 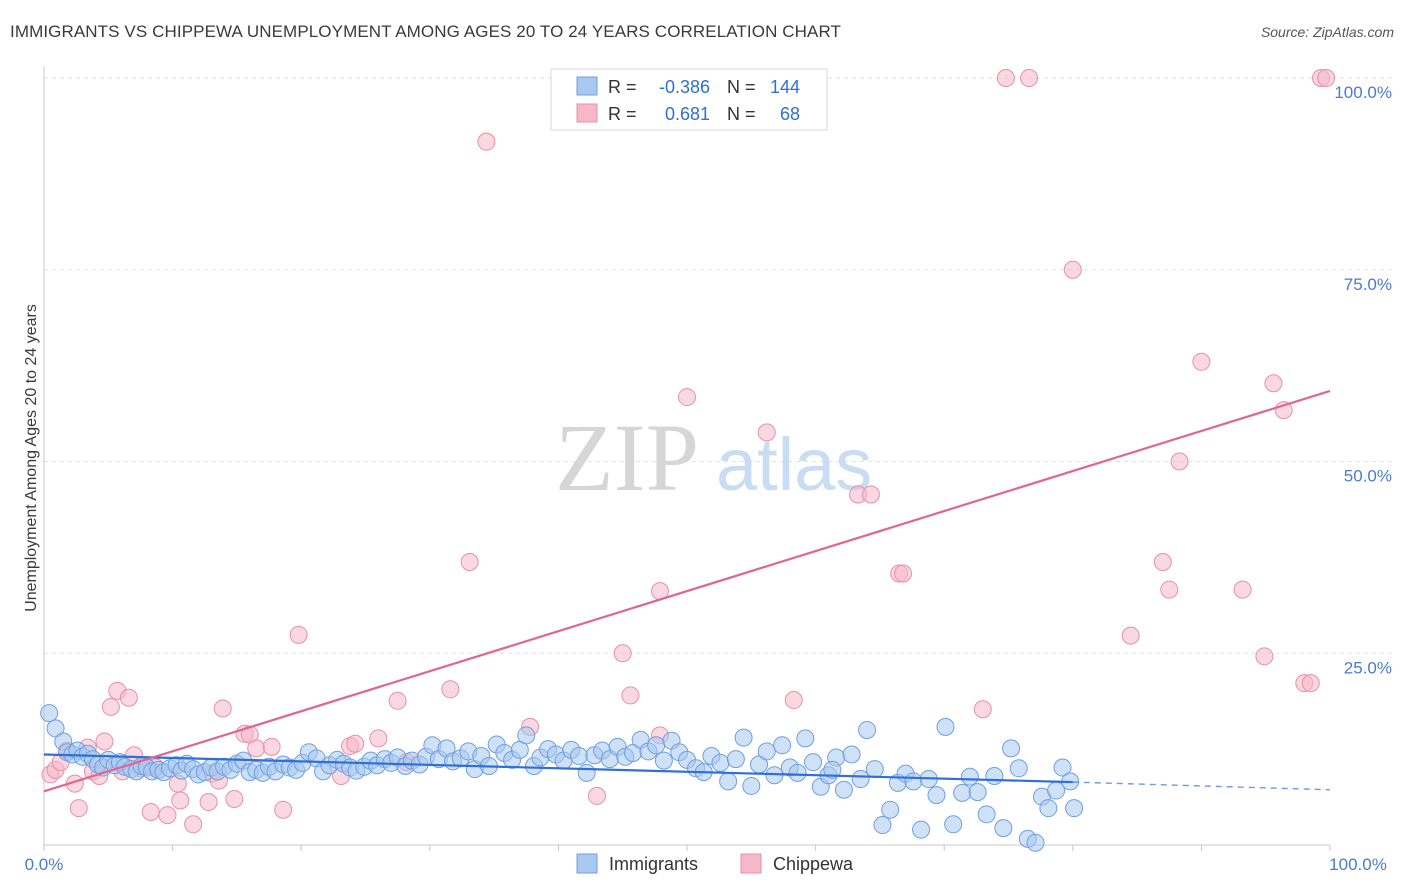 I want to click on bottom-legend-swatch-immigrants, so click(x=587, y=863).